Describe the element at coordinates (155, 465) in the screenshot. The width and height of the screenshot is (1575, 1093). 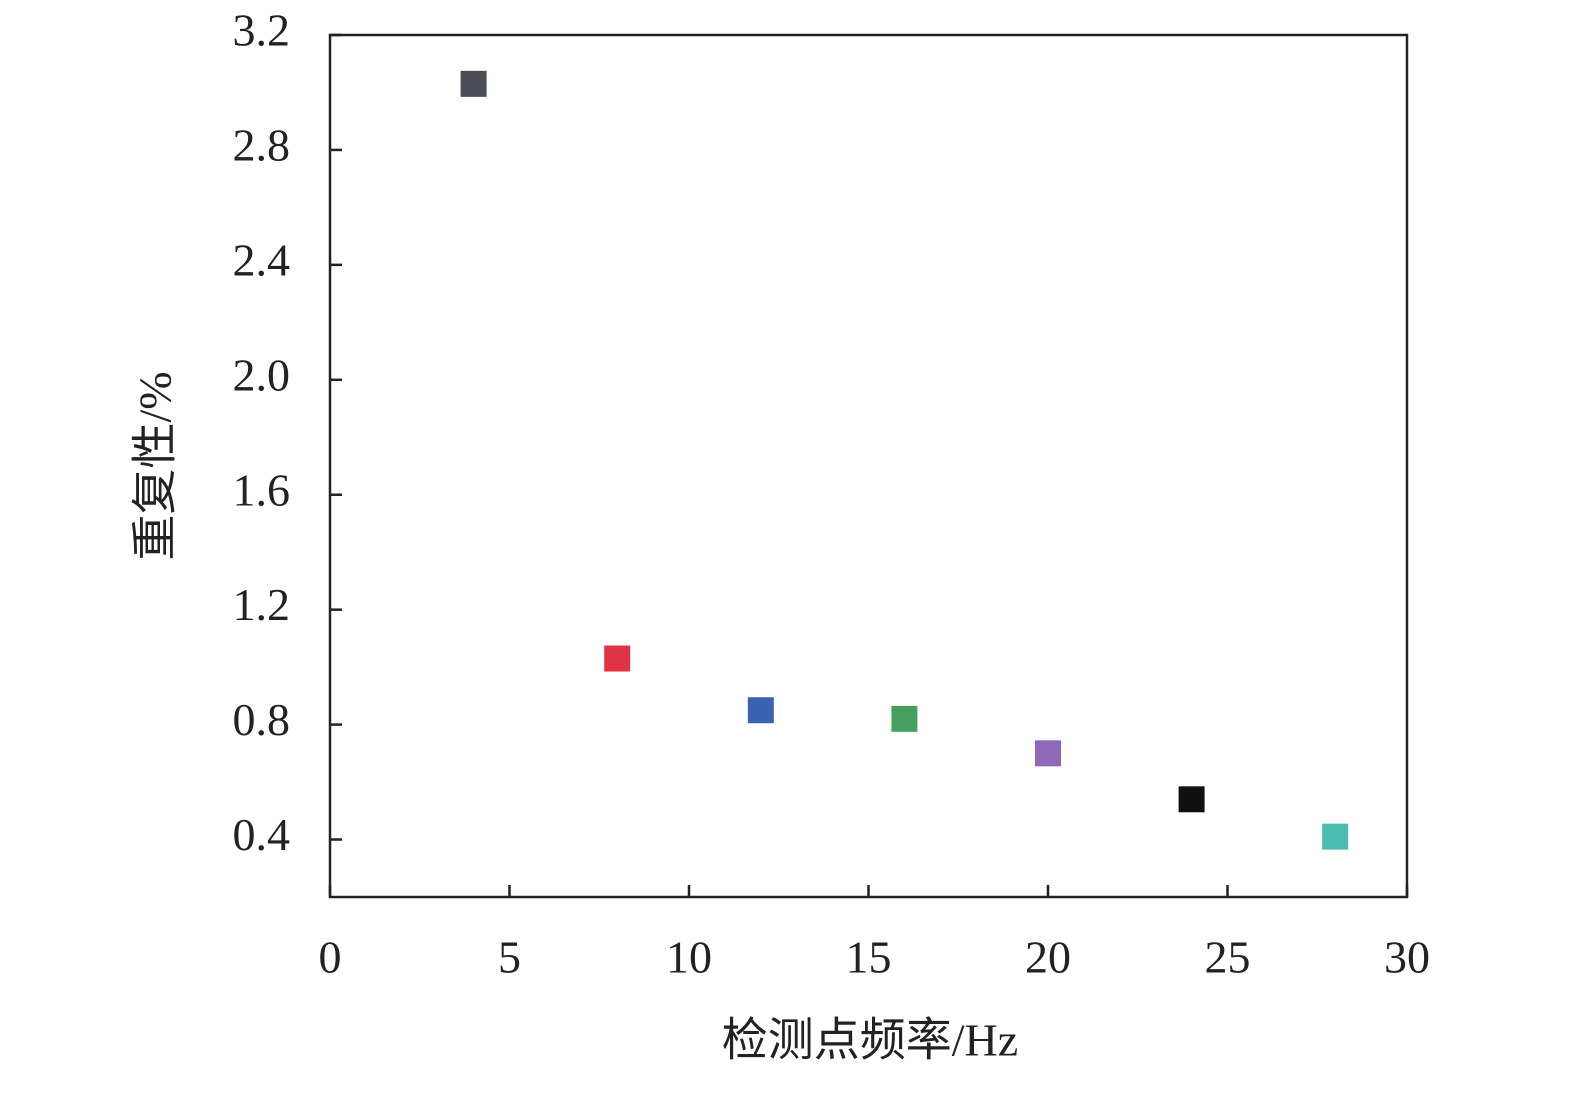
I see `y-axis-label: 重复性/%` at that location.